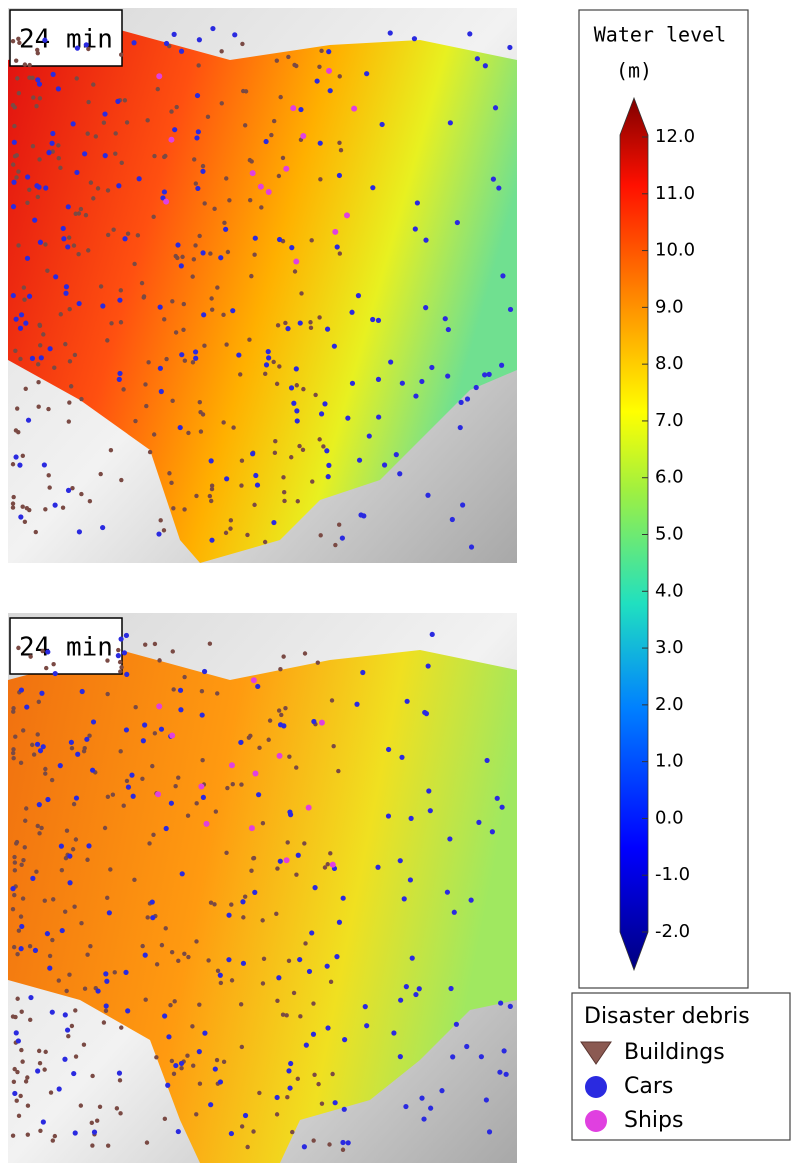  I want to click on colorbar-tick-label: 5.0, so click(669, 534).